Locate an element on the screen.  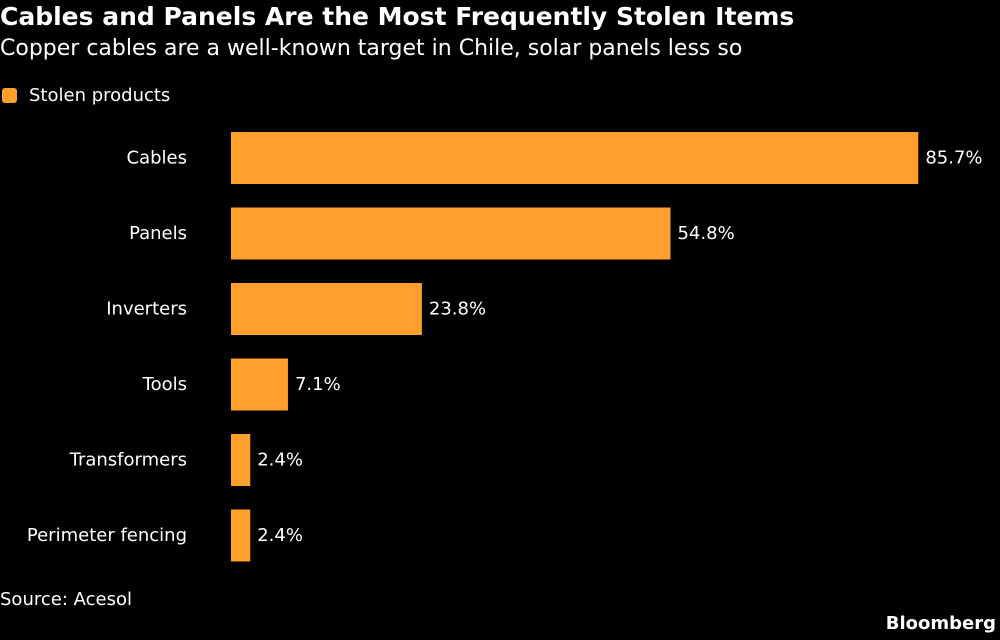
legend-label: Stolen products is located at coordinates (100, 95).